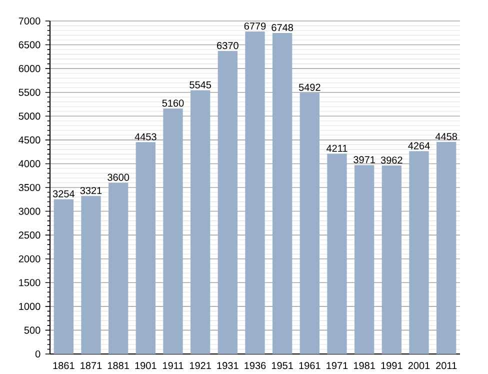 This screenshot has width=488, height=374. Describe the element at coordinates (309, 366) in the screenshot. I see `x-tick-label: 1961` at that location.